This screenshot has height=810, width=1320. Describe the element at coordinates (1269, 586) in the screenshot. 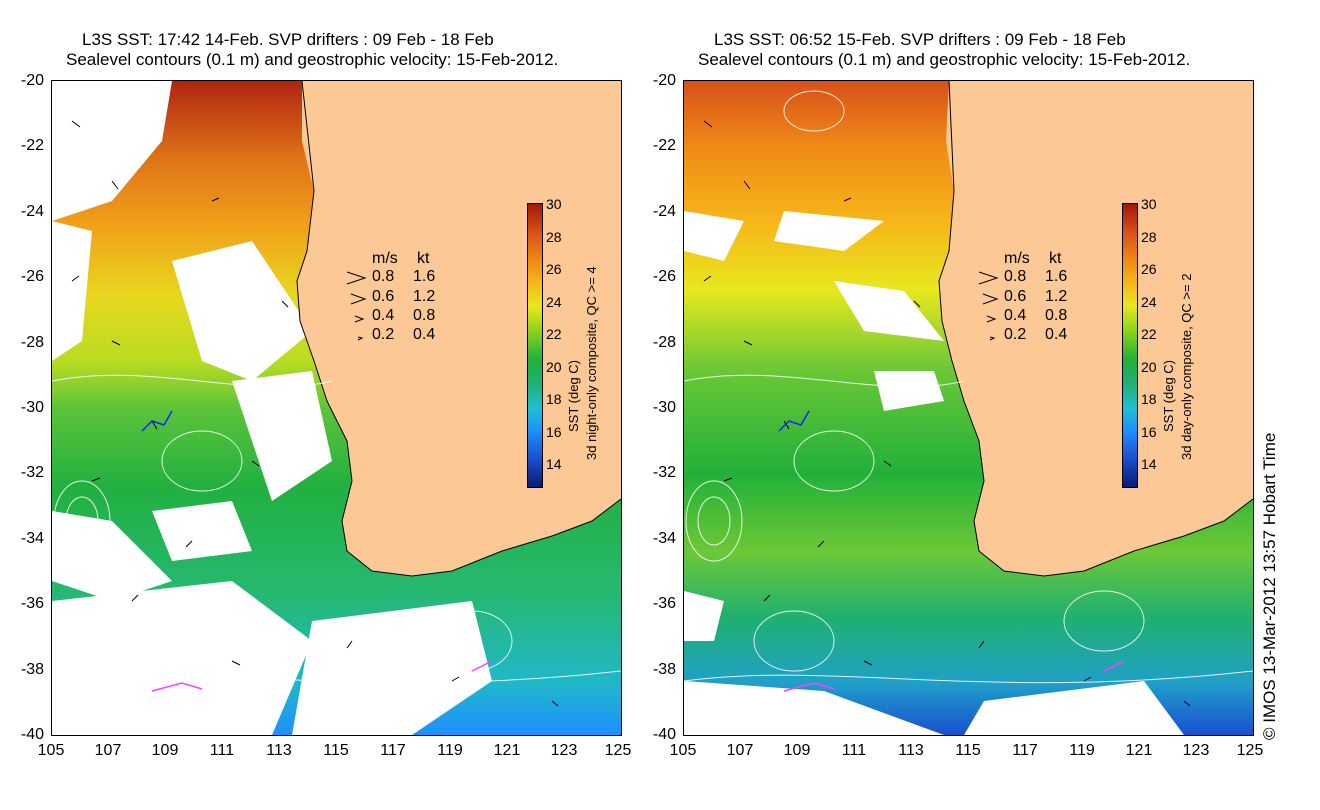

I see `imos-credit: © IMOS 13-Mar-2012 13:57 Hobart Time` at that location.